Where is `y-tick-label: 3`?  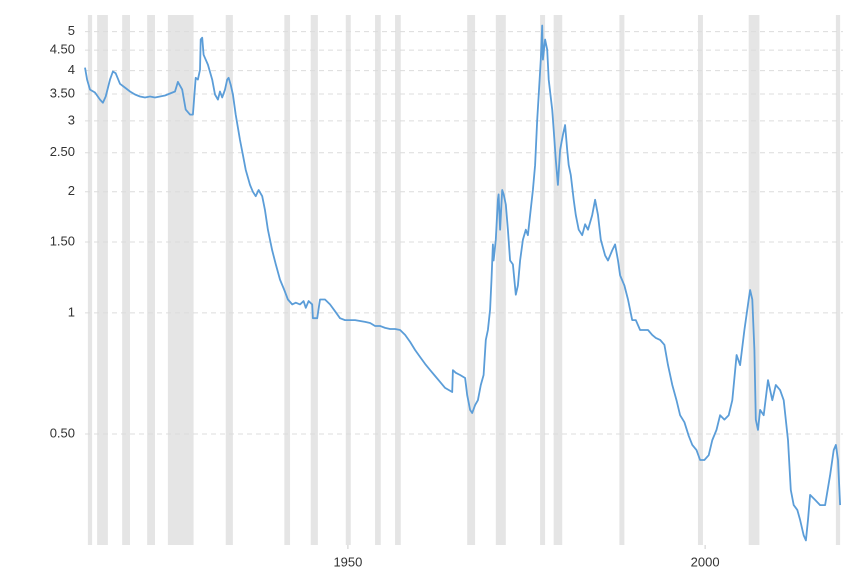 y-tick-label: 3 is located at coordinates (71, 119).